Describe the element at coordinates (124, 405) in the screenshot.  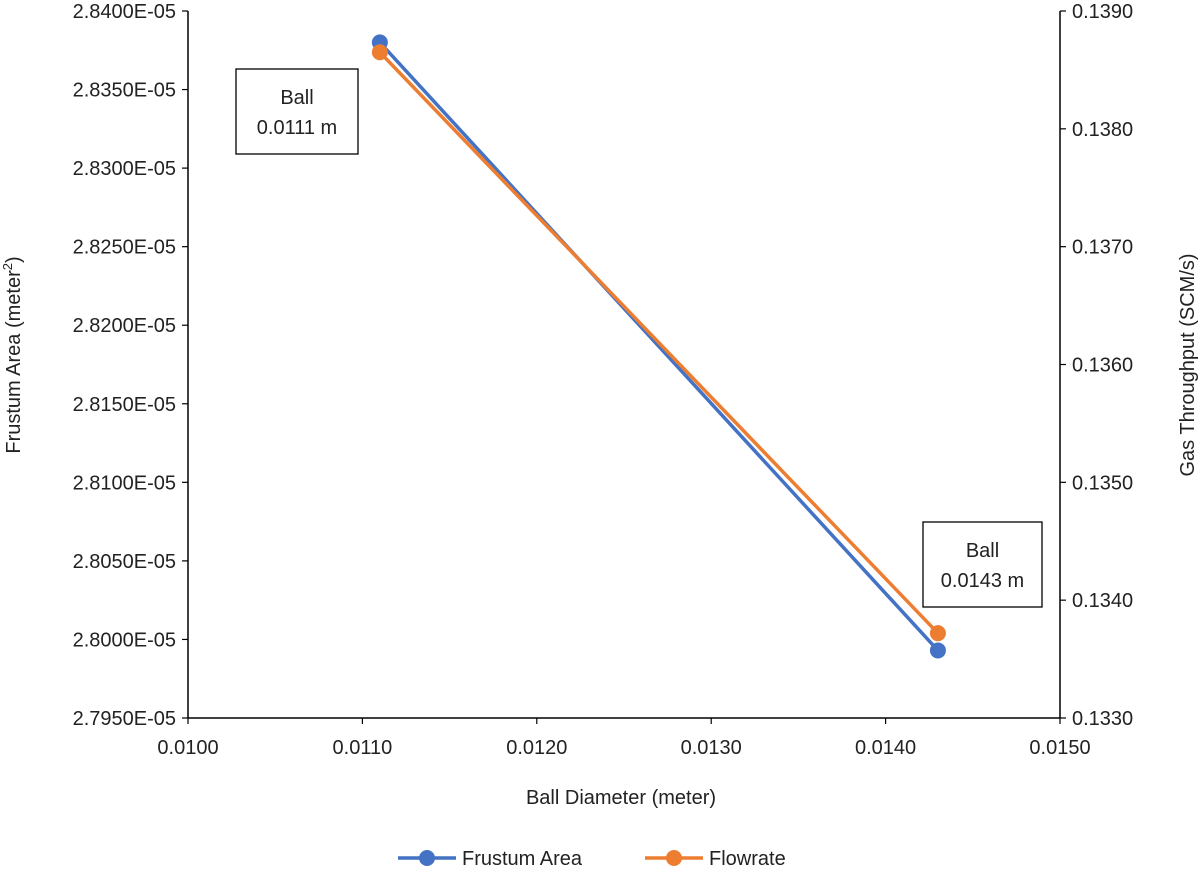
I see `left-y-tick-label: 2.8150E-05` at that location.